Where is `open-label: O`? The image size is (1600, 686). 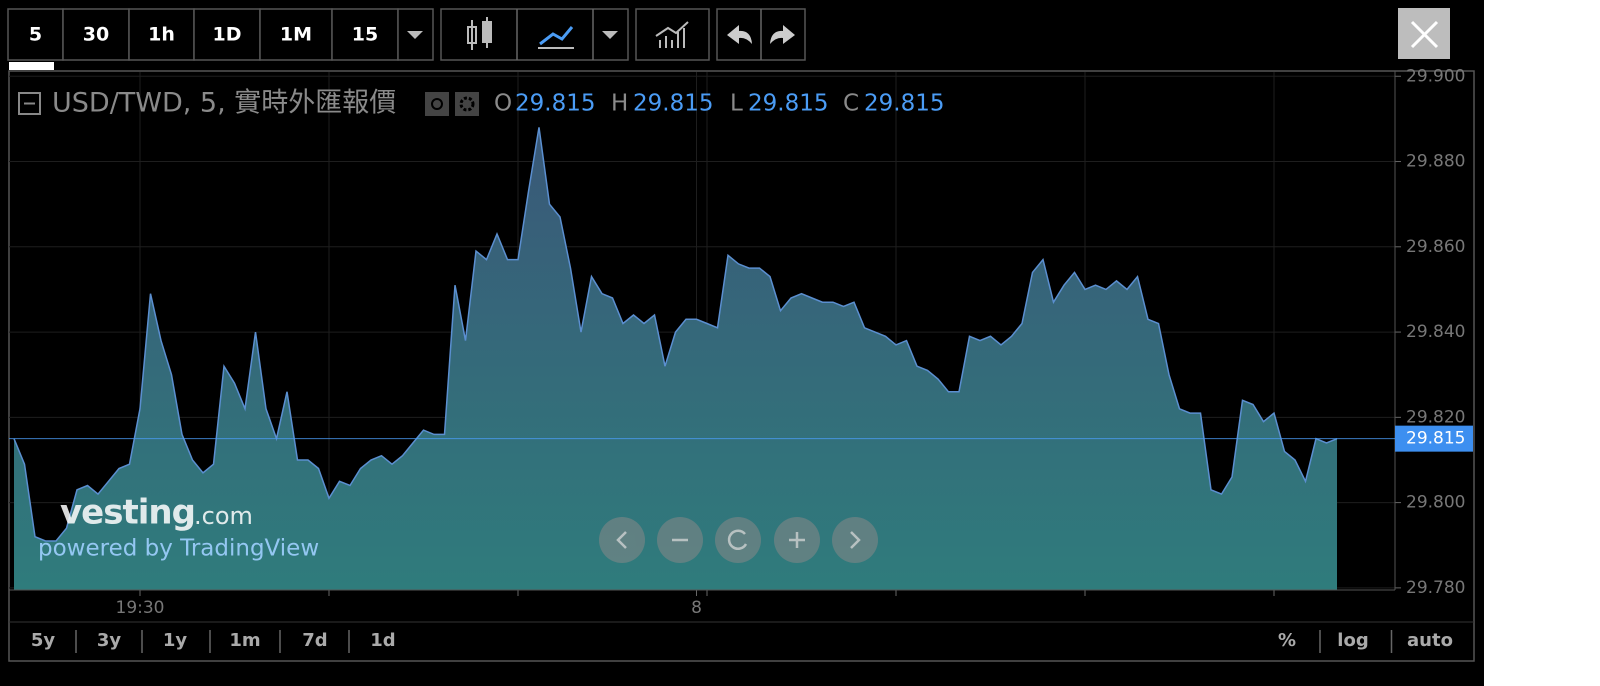 open-label: O is located at coordinates (503, 104).